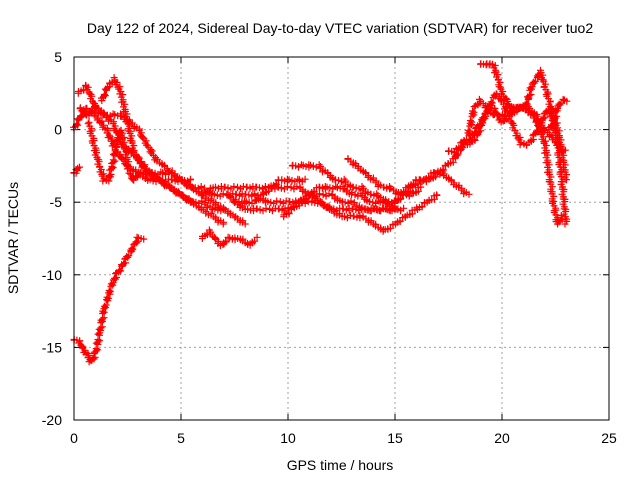 The width and height of the screenshot is (640, 480). I want to click on x-axis-label: GPS time / hours, so click(340, 465).